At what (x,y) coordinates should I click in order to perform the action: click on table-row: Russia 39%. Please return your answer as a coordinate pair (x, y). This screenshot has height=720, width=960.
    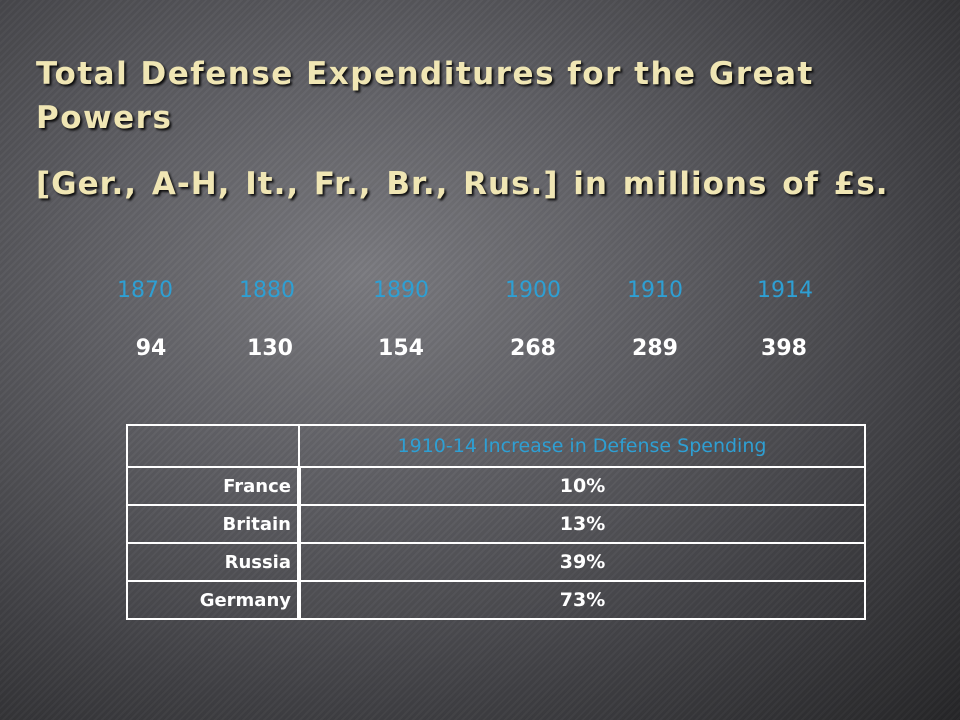
    Looking at the image, I should click on (496, 562).